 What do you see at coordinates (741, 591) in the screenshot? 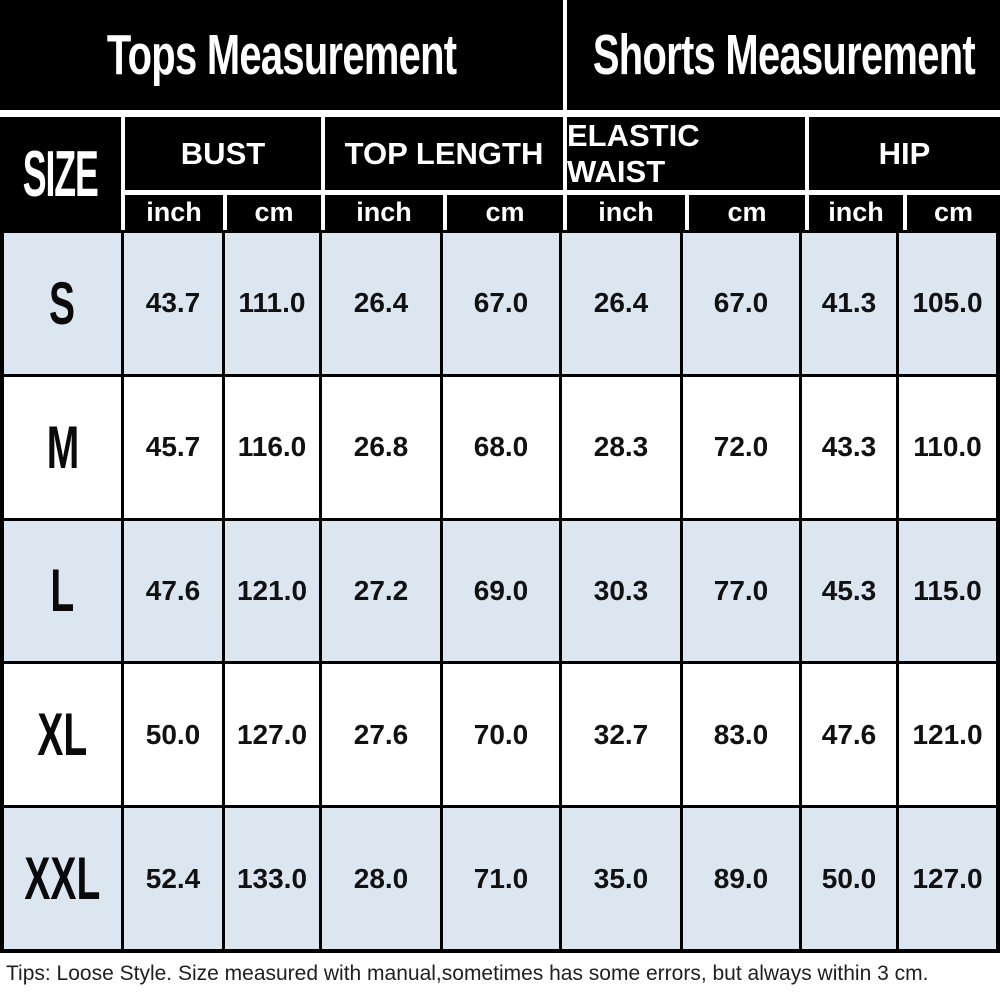
I see `measurement-cell: 77.0` at bounding box center [741, 591].